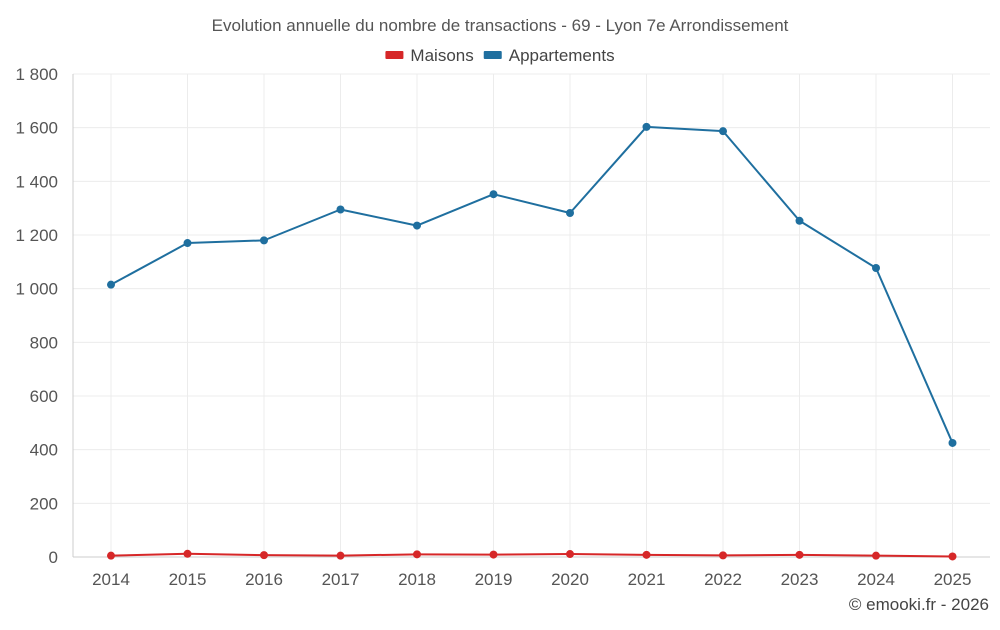 This screenshot has width=1000, height=630. Describe the element at coordinates (341, 579) in the screenshot. I see `x-tick-label: 2017` at that location.